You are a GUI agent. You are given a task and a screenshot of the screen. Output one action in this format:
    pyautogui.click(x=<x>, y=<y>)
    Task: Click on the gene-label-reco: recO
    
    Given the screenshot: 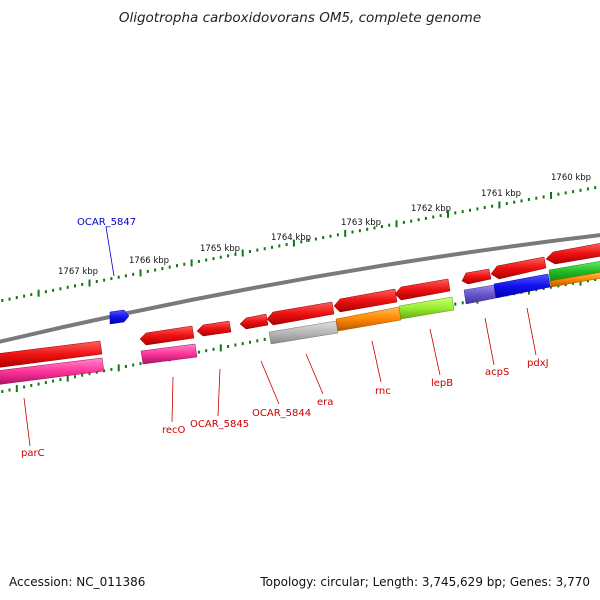 What is the action you would take?
    pyautogui.click(x=174, y=430)
    